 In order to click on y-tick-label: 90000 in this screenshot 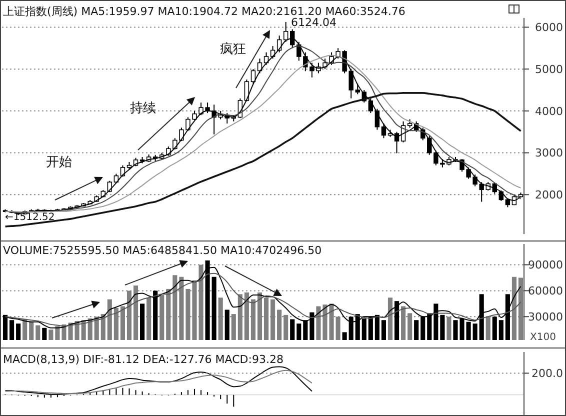, I will do `click(545, 265)`.